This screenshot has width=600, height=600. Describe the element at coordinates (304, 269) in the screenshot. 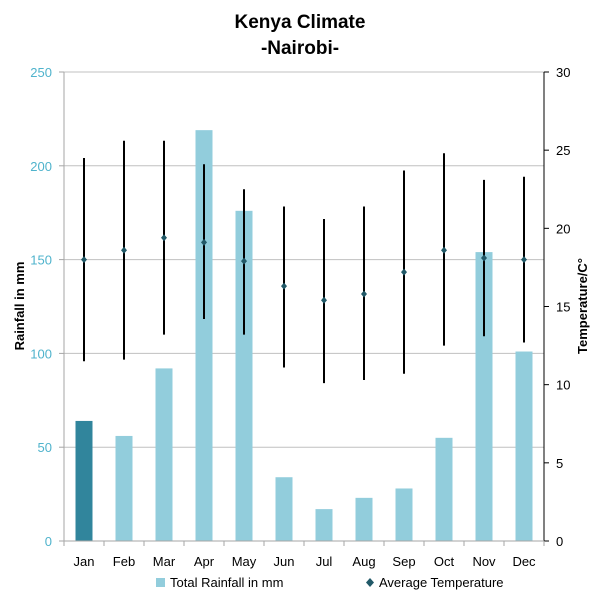

I see `temperature-markers` at that location.